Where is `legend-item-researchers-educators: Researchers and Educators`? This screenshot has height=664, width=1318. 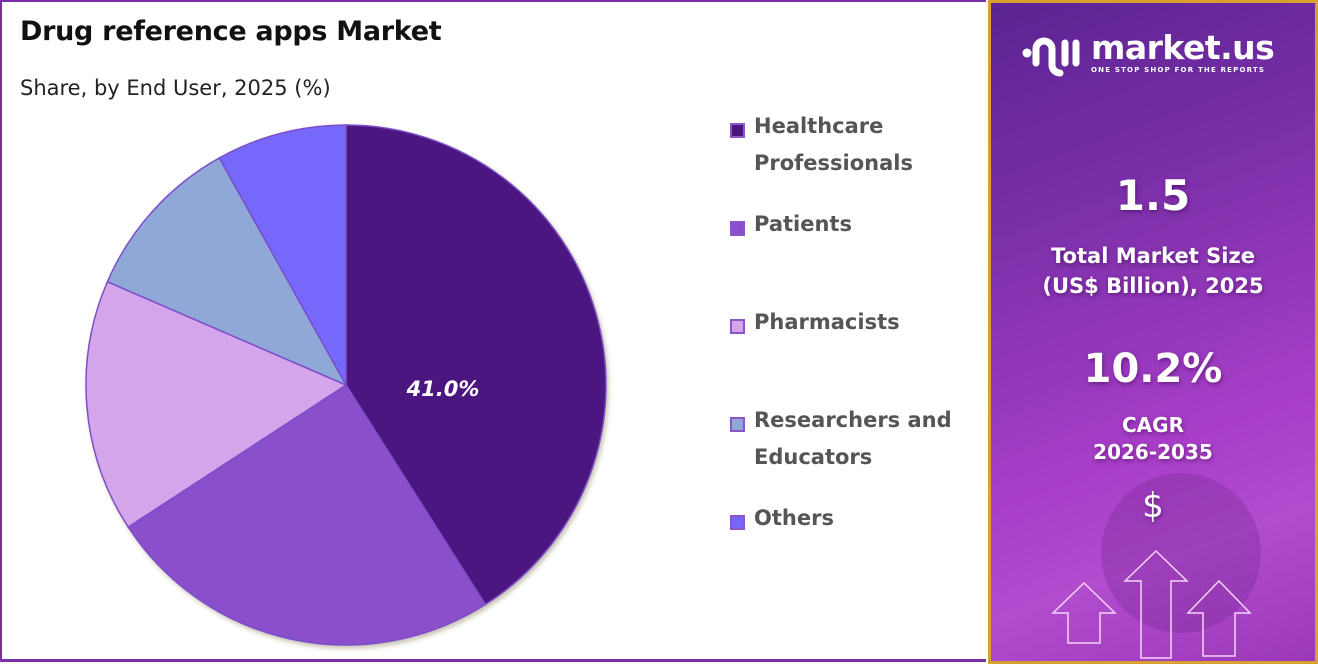
legend-item-researchers-educators: Researchers and Educators is located at coordinates (860, 442).